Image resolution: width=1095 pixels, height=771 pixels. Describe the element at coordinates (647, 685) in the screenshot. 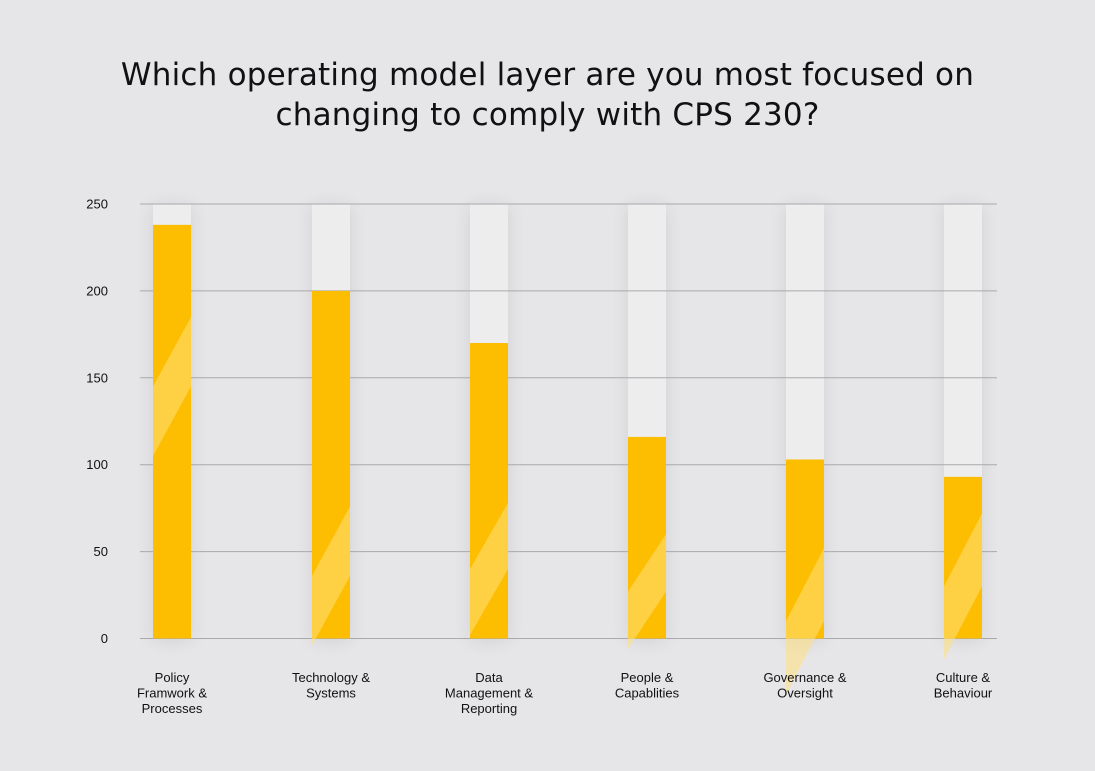

I see `x-tick-label: People & Capablities` at that location.